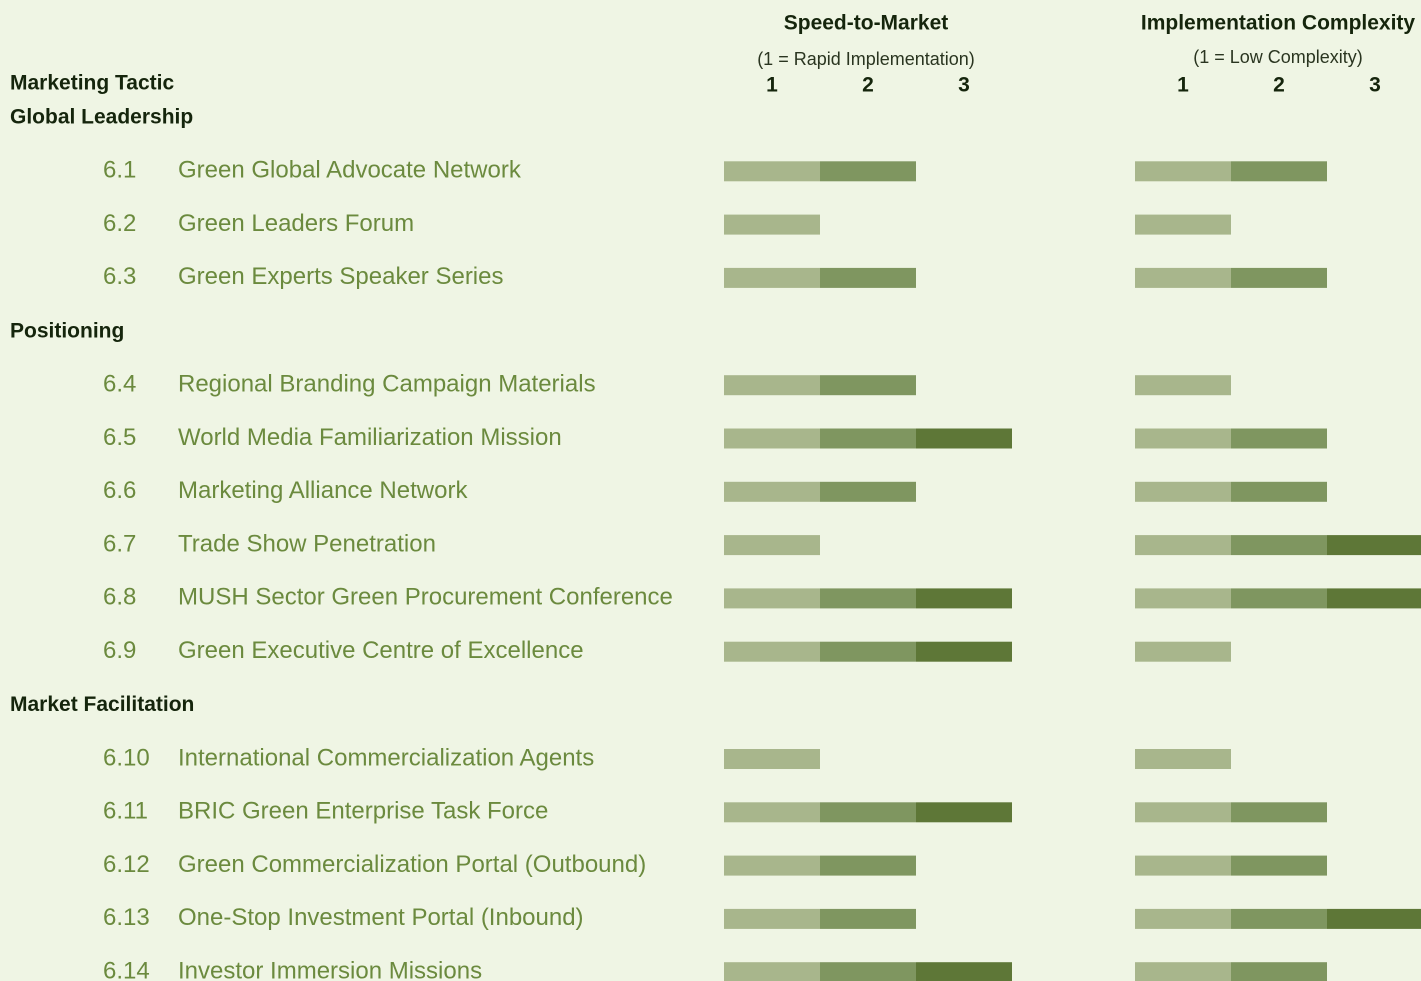 The width and height of the screenshot is (1421, 981). I want to click on tactic-name: Regional Branding Campaign Materials, so click(387, 384).